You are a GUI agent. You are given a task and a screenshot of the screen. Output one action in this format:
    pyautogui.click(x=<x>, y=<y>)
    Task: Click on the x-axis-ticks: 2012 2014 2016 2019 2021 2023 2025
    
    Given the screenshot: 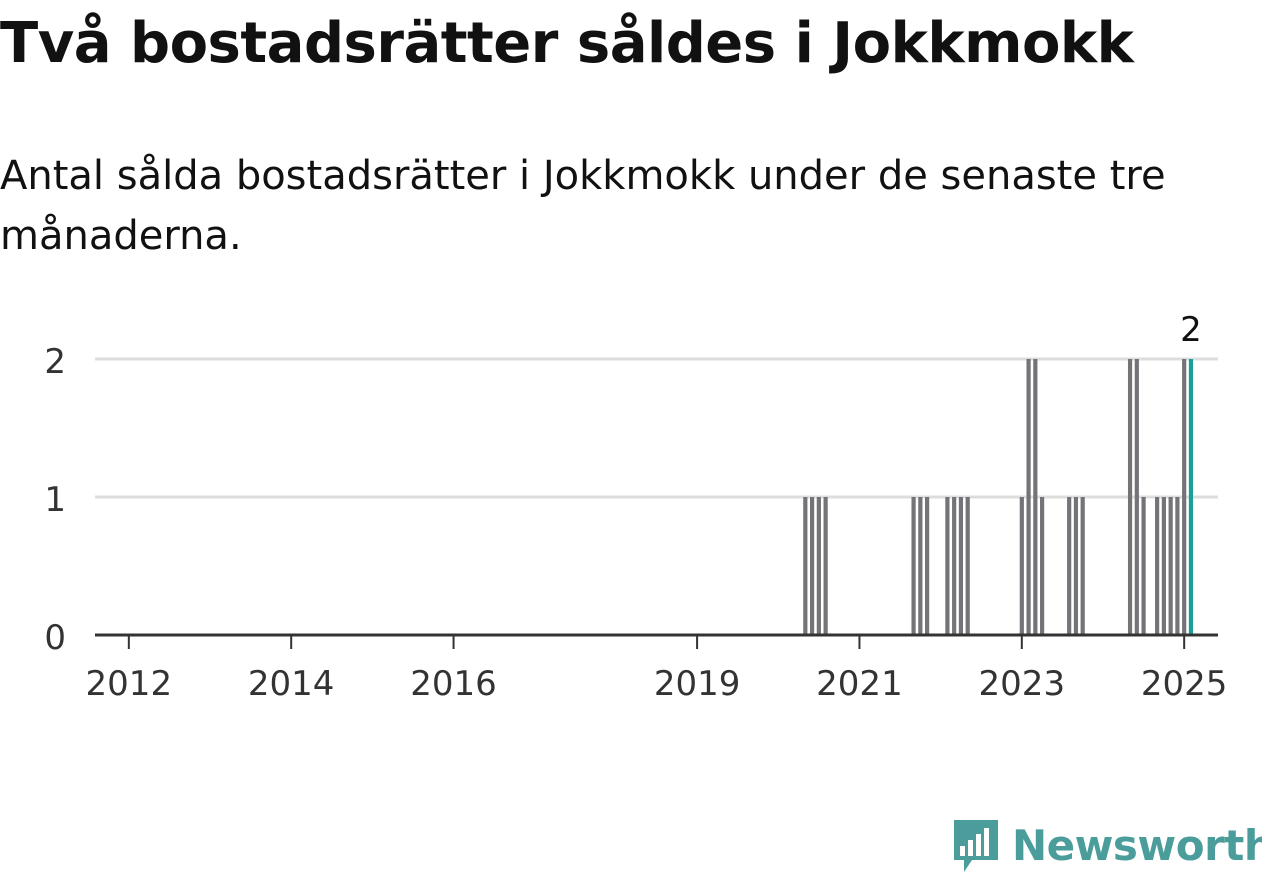 What is the action you would take?
    pyautogui.click(x=657, y=669)
    